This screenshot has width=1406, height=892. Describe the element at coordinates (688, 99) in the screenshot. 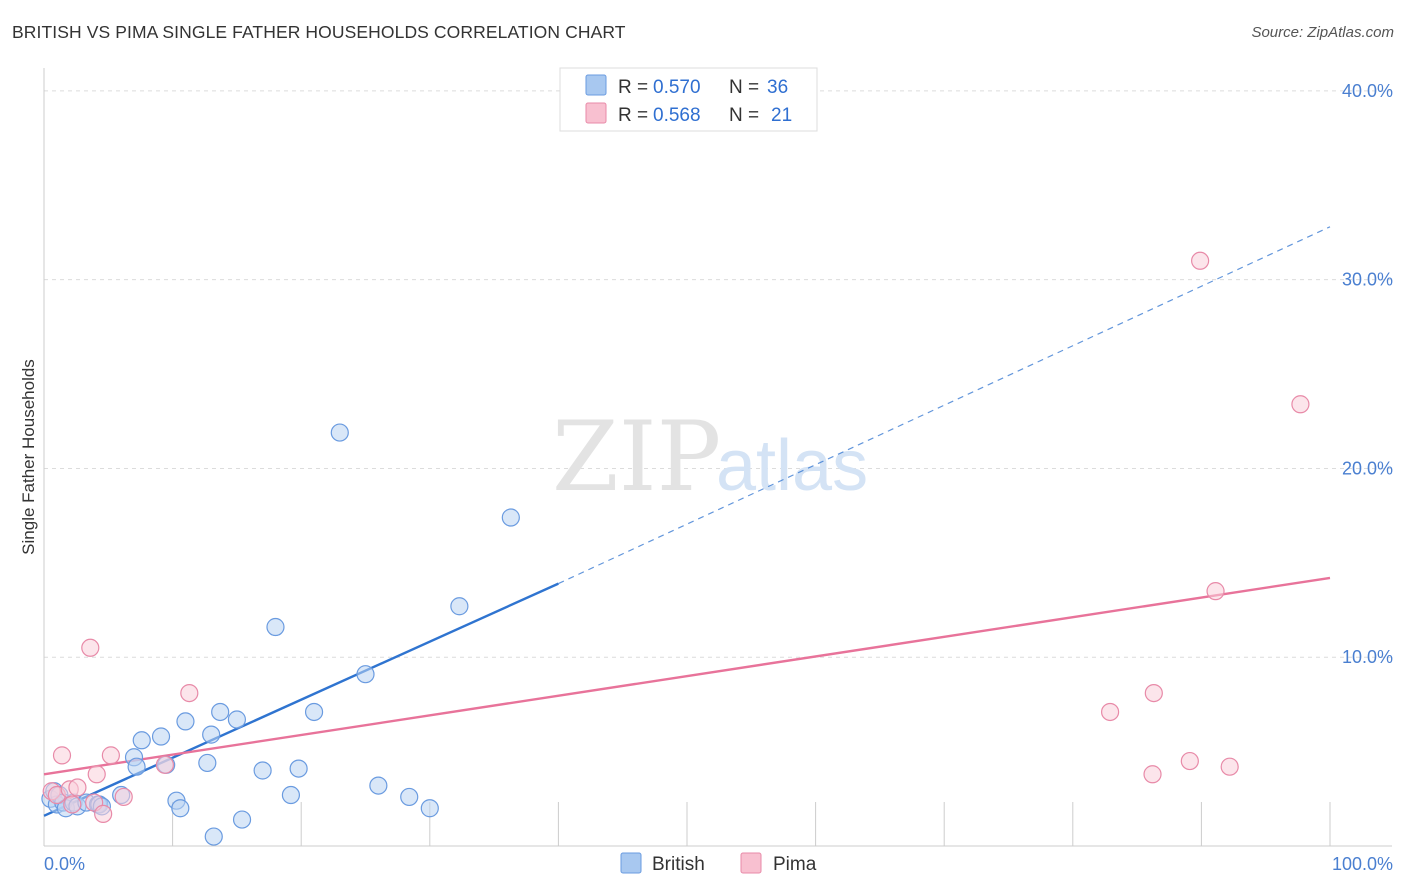

I see `legend: R = 0.570 N = 36 R = 0.568 N = 21` at that location.